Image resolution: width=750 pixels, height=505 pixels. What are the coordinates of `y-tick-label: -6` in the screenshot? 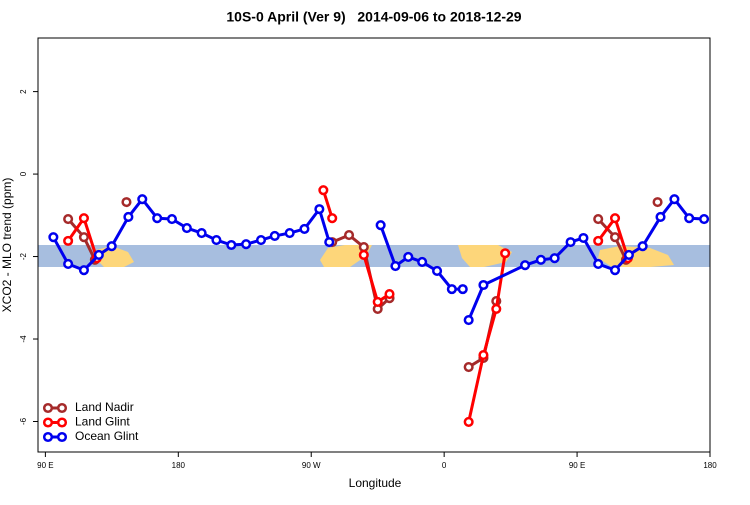 It's located at (23, 421).